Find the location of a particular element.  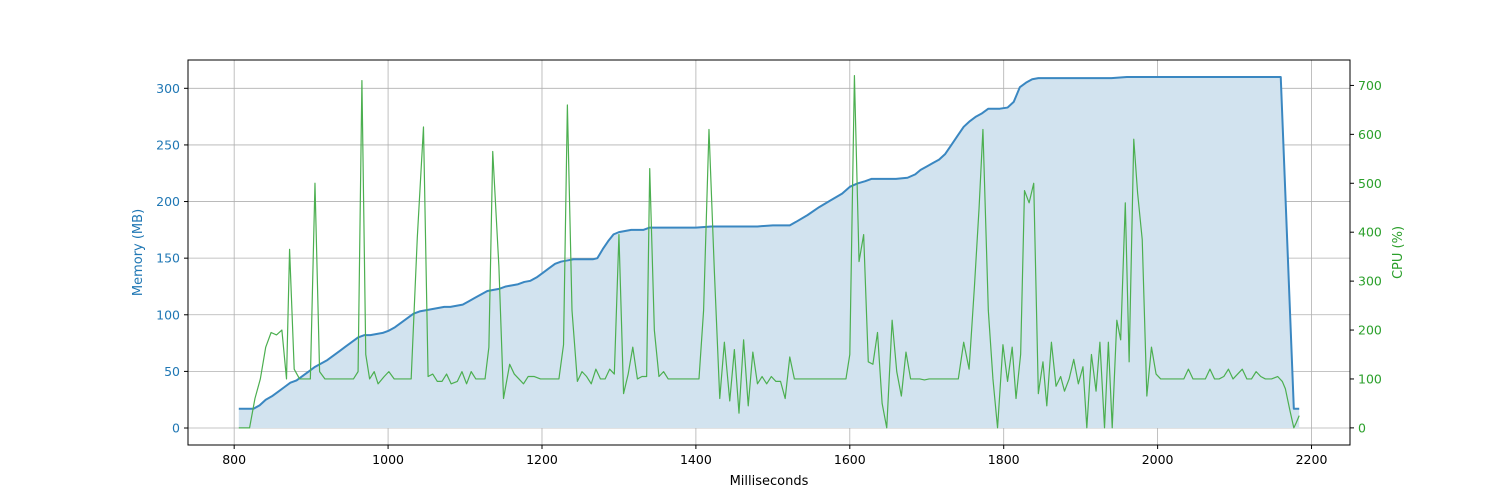

x-tick-label: 1600 is located at coordinates (850, 459).